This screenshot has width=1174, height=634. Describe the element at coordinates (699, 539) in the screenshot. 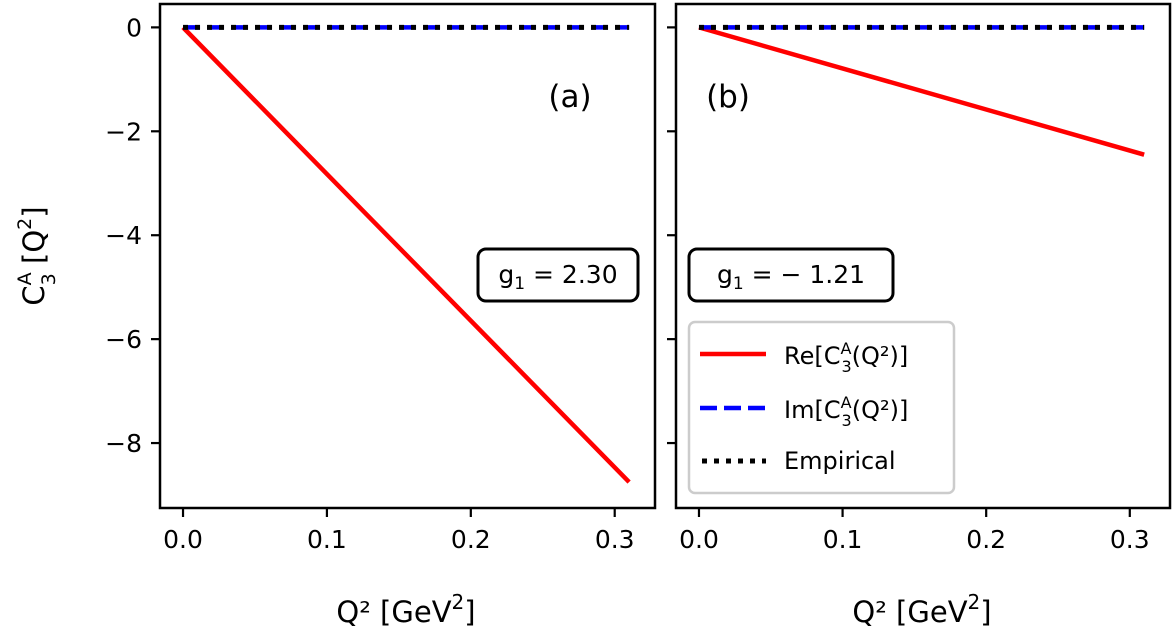

I see `panel-b-x-tick-label: 0.0` at that location.